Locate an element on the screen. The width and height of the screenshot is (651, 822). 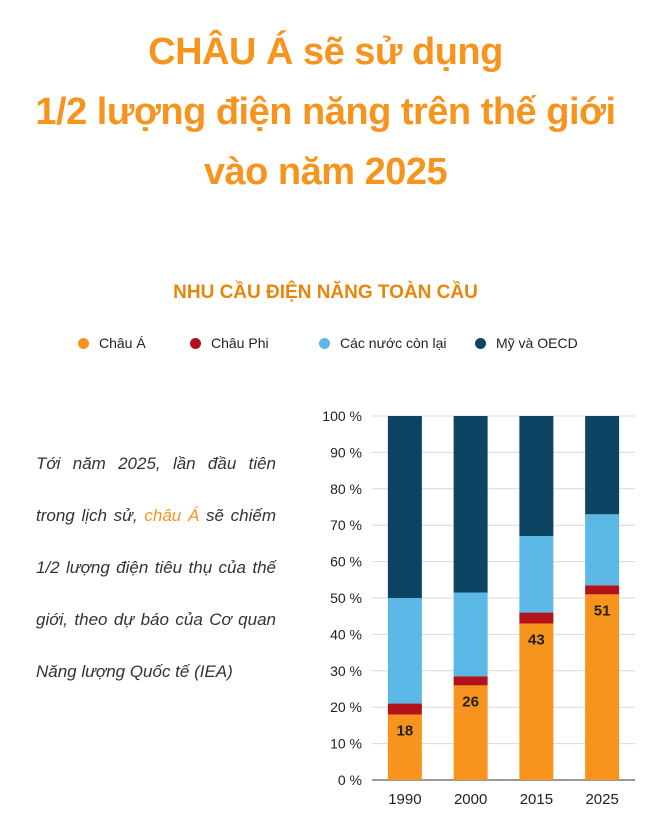
legend-item-others: Các nước còn lại is located at coordinates (382, 343).